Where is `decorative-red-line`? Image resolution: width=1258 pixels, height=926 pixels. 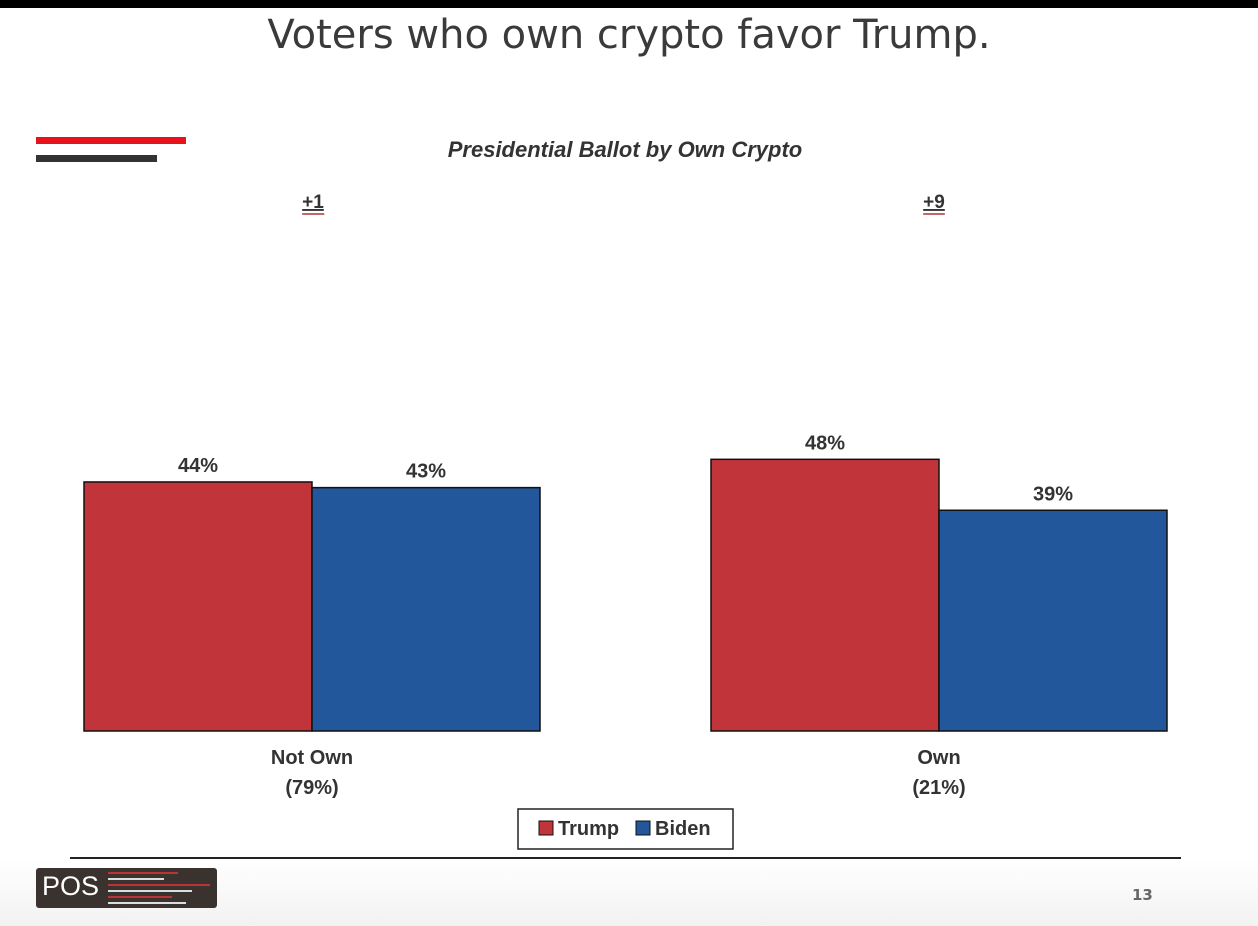 decorative-red-line is located at coordinates (111, 140).